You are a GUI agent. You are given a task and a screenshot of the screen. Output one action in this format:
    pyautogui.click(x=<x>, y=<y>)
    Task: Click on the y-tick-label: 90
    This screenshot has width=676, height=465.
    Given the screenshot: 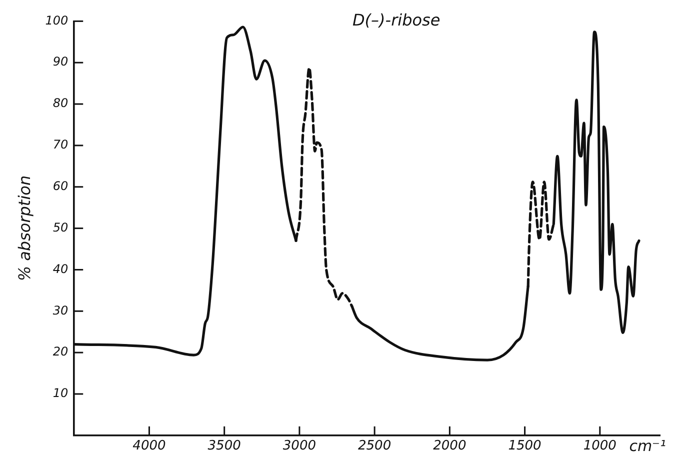 What is the action you would take?
    pyautogui.click(x=60, y=61)
    